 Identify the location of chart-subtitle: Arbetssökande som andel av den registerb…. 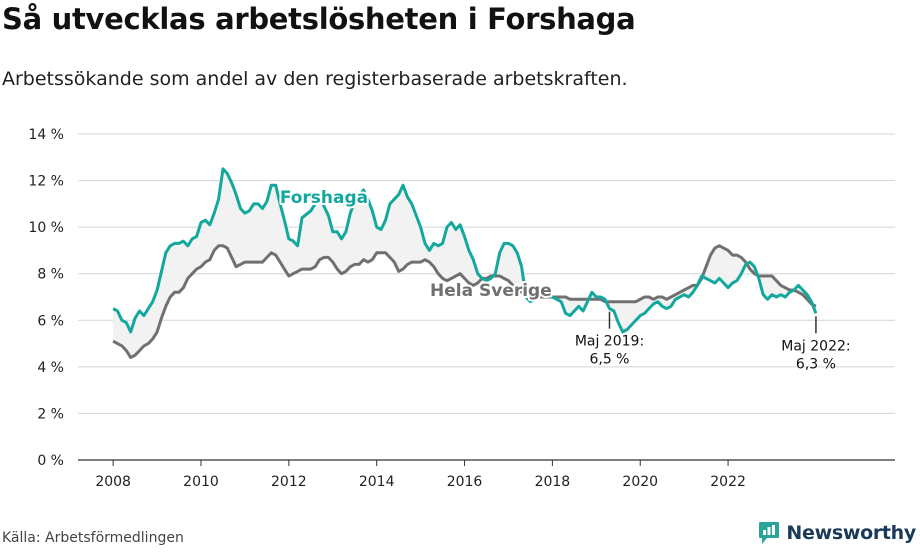
(315, 79).